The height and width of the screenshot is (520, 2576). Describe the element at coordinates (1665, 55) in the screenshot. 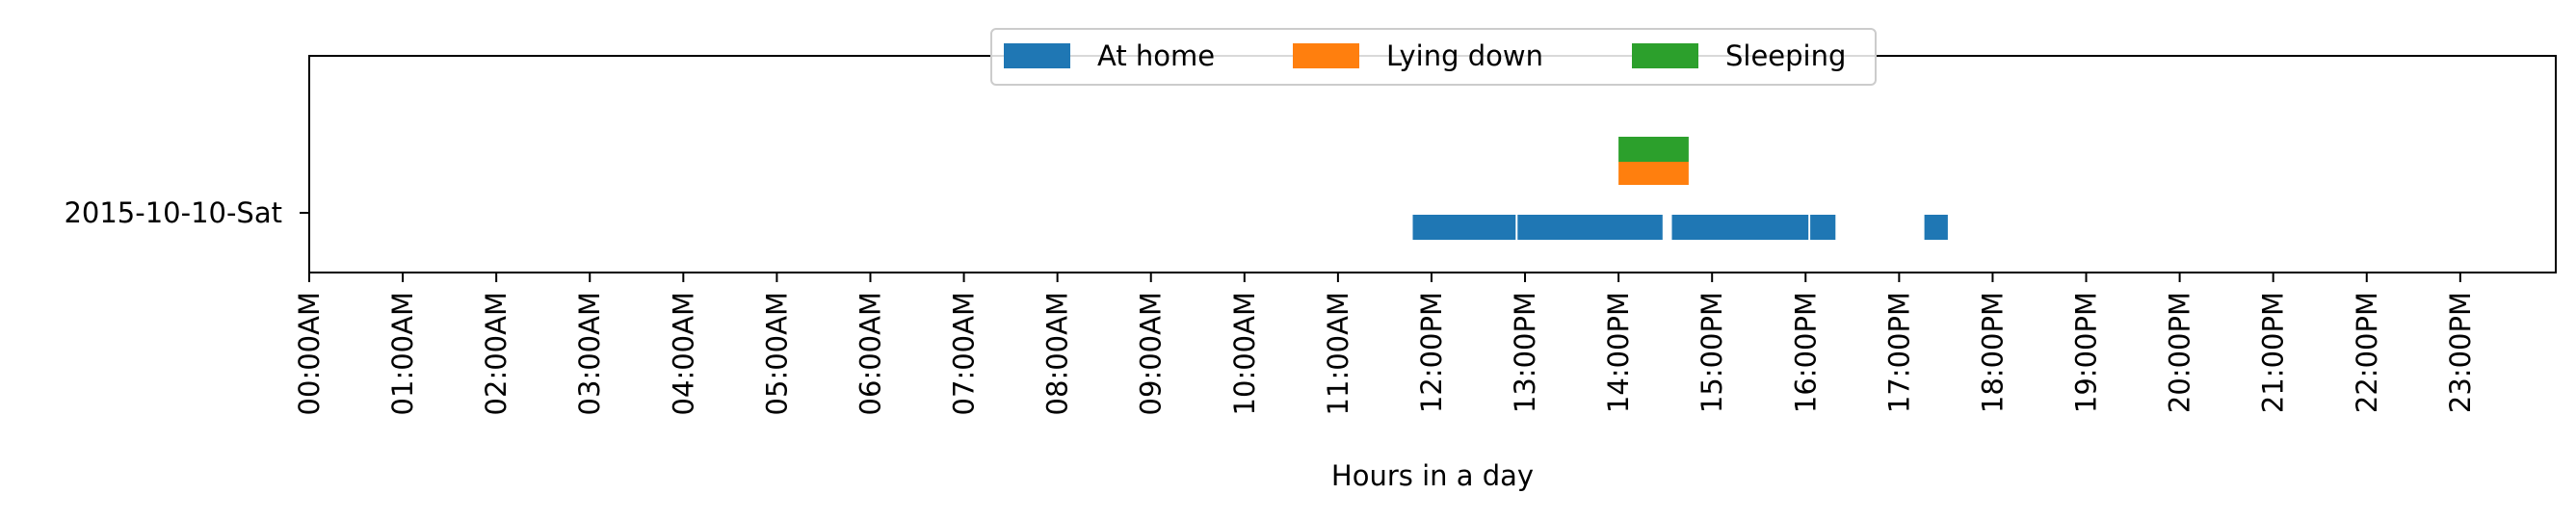

I see `legend-swatch-sleeping` at that location.